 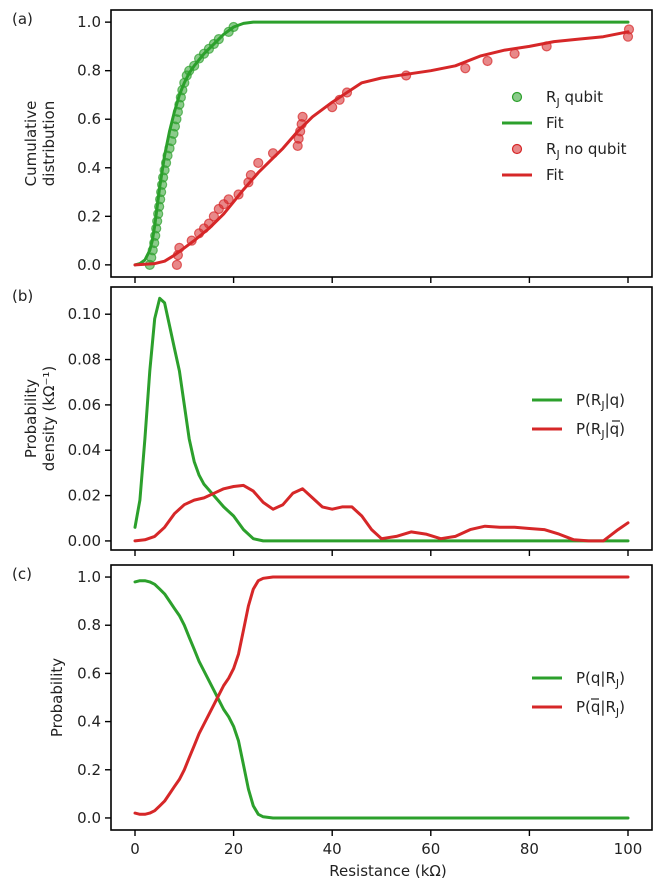 What do you see at coordinates (430, 849) in the screenshot?
I see `x-tick-label: 60` at bounding box center [430, 849].